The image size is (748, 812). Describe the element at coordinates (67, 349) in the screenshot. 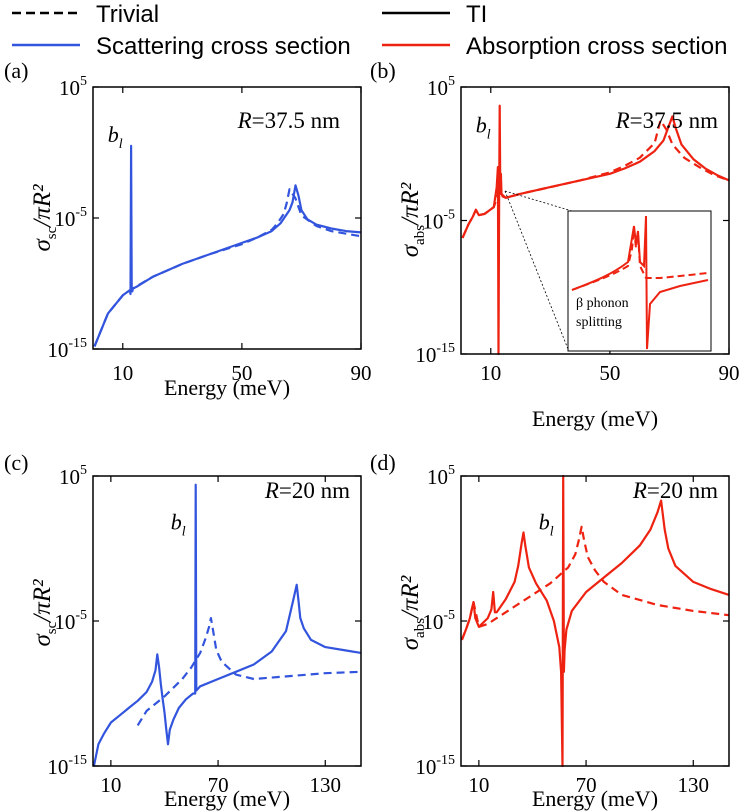

I see `panel-a-y-tick-label: 10⁻¹⁵` at that location.